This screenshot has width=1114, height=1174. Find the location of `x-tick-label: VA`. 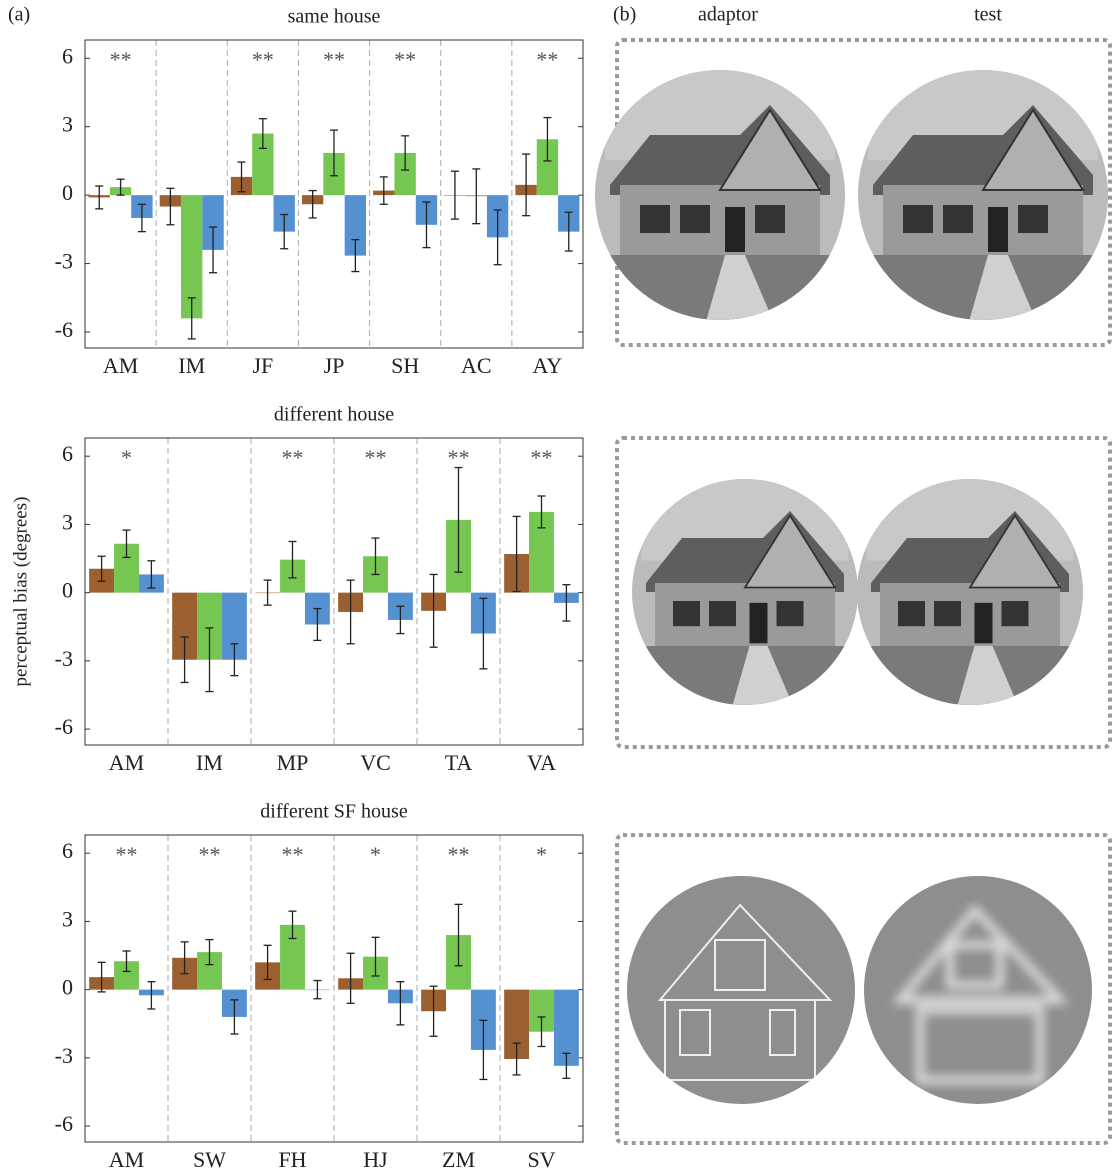

x-tick-label: VA is located at coordinates (541, 762).